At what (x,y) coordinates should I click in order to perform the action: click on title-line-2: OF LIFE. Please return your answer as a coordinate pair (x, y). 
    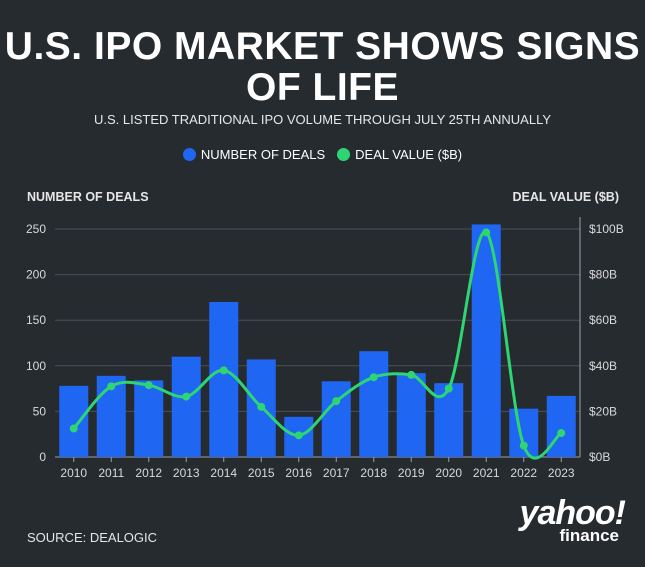
    Looking at the image, I should click on (322, 87).